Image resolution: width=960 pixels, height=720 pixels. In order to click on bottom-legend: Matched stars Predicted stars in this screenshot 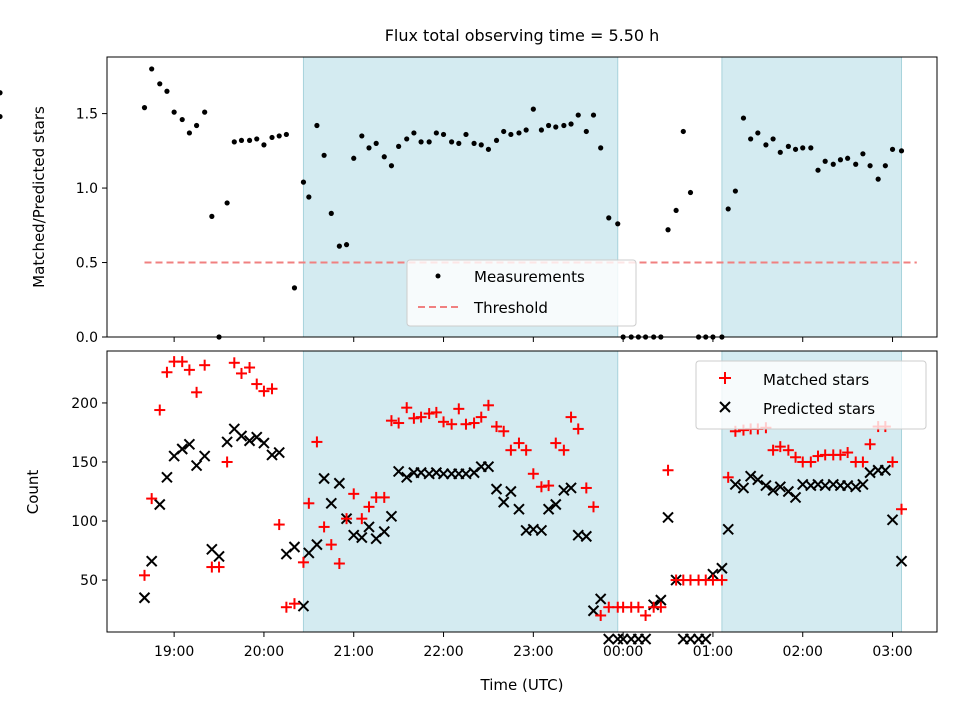, I will do `click(811, 395)`.